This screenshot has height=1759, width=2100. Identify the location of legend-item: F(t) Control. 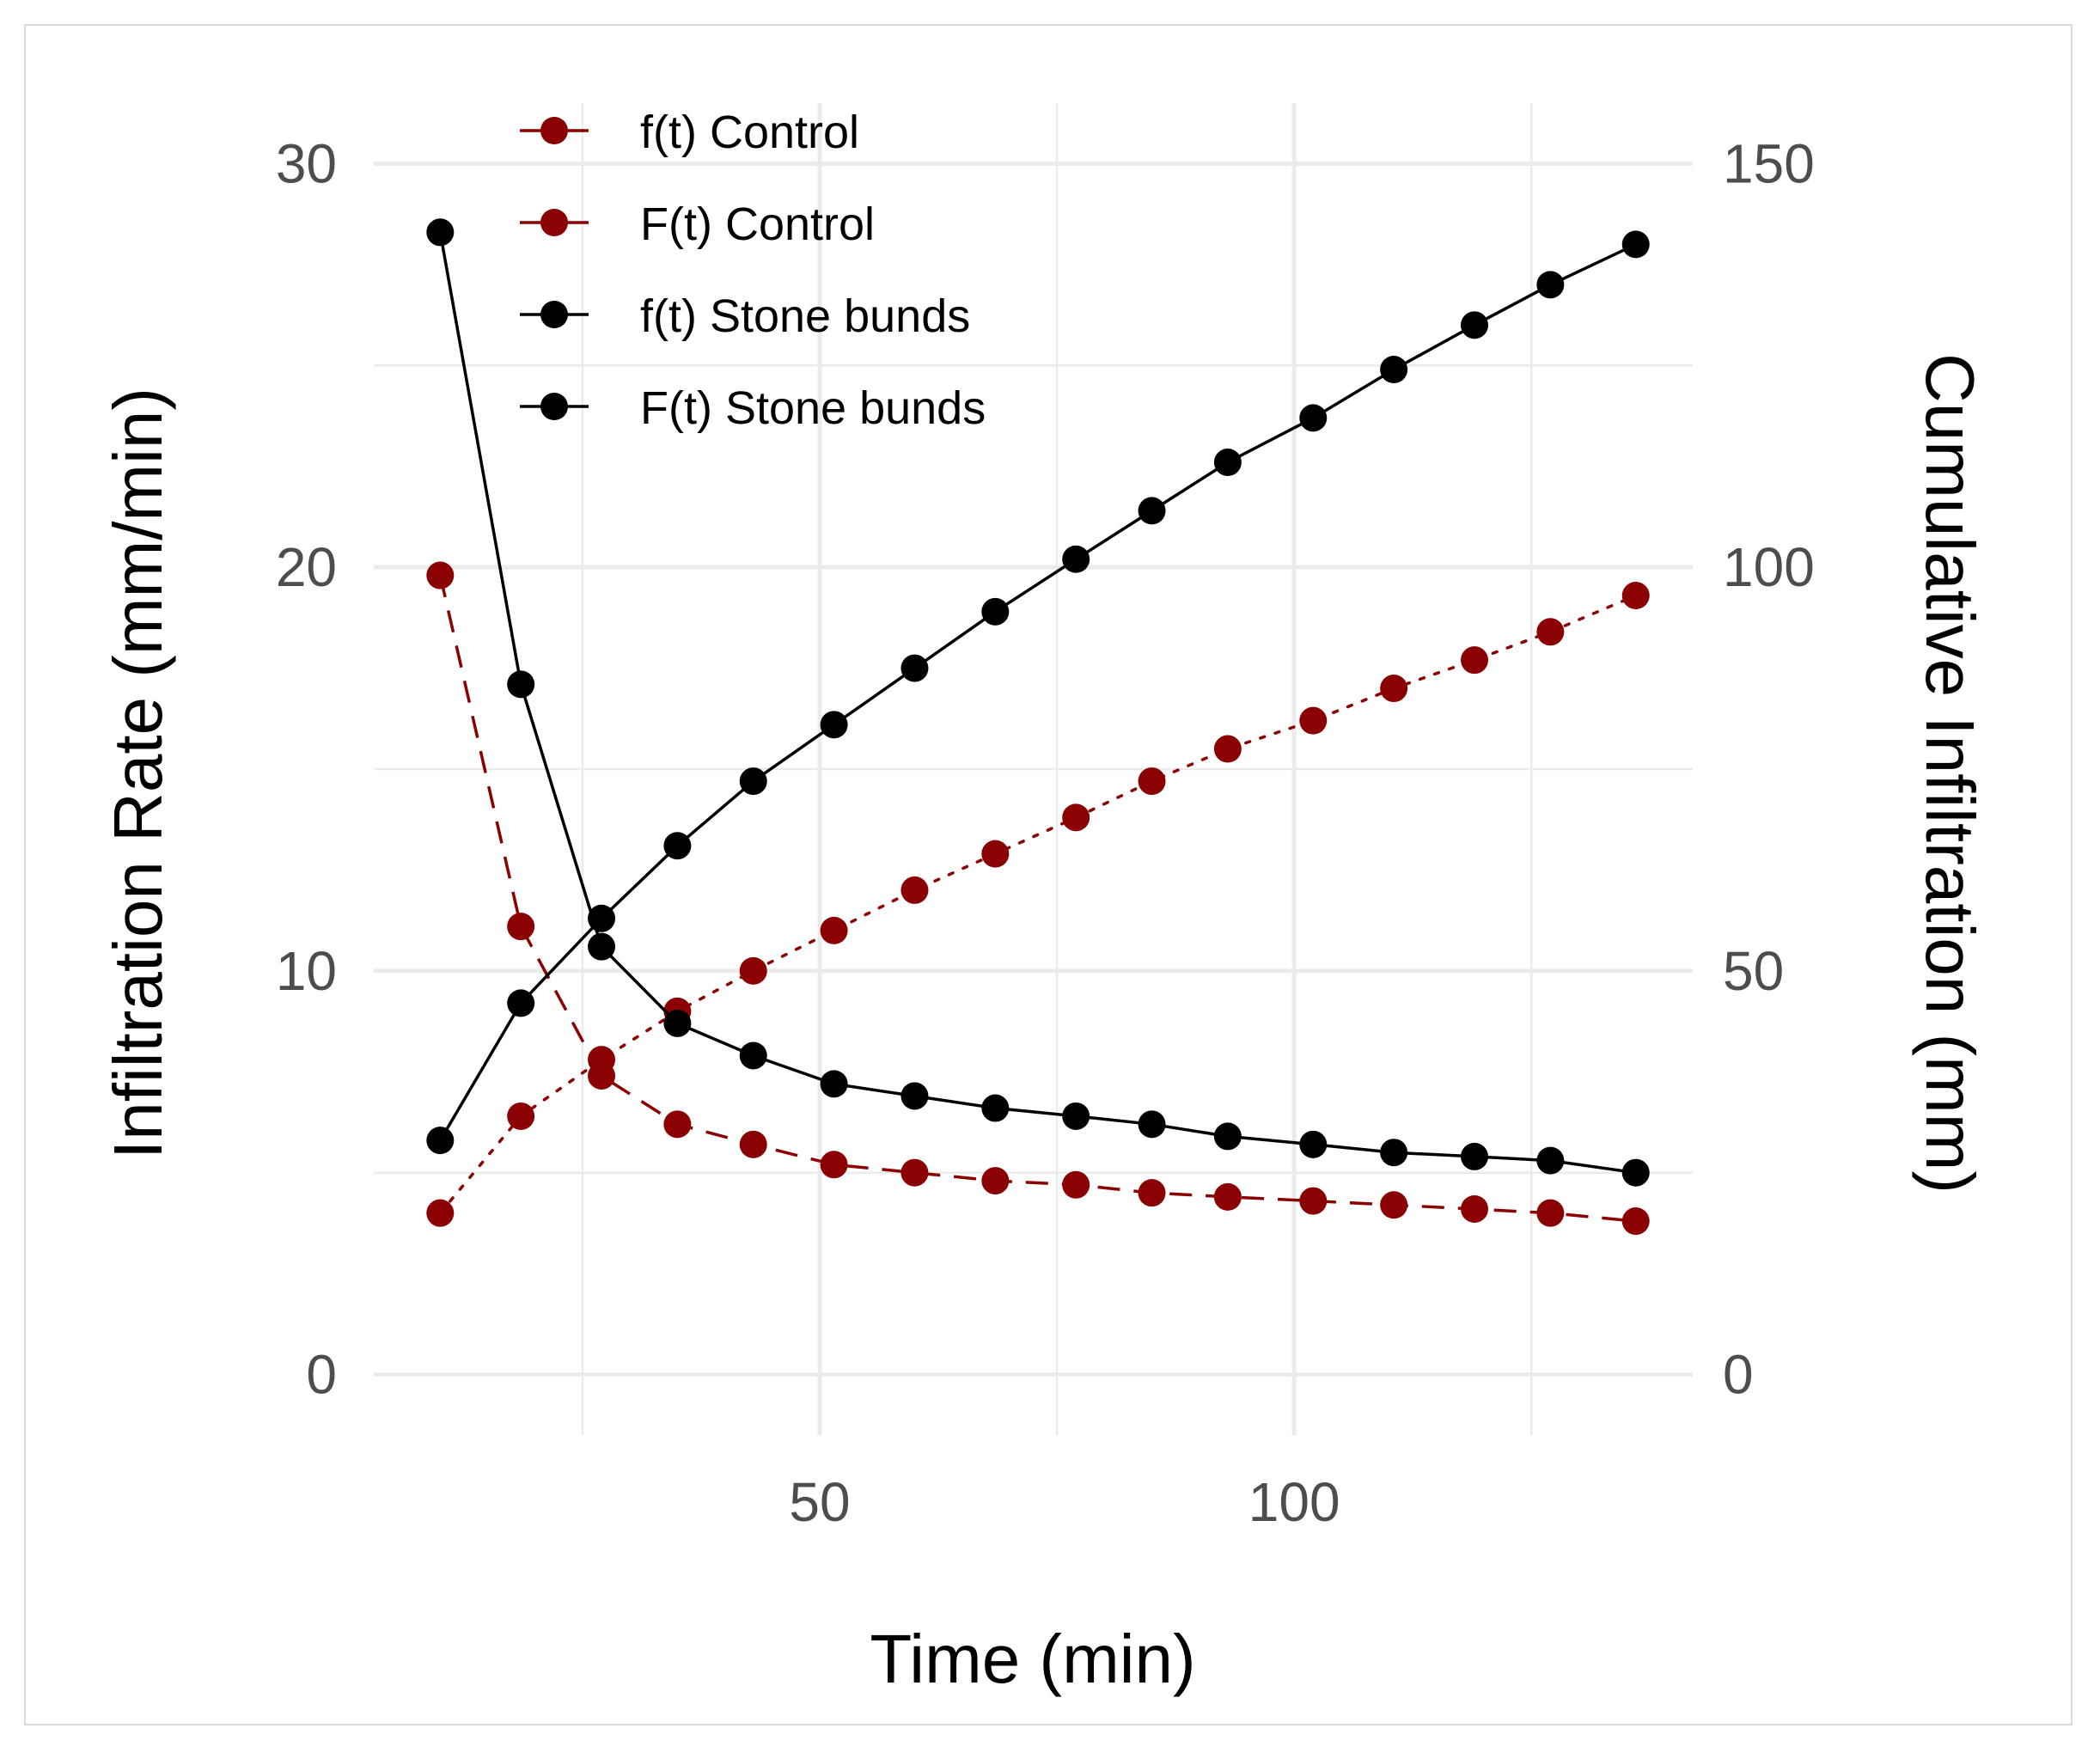
(697, 224).